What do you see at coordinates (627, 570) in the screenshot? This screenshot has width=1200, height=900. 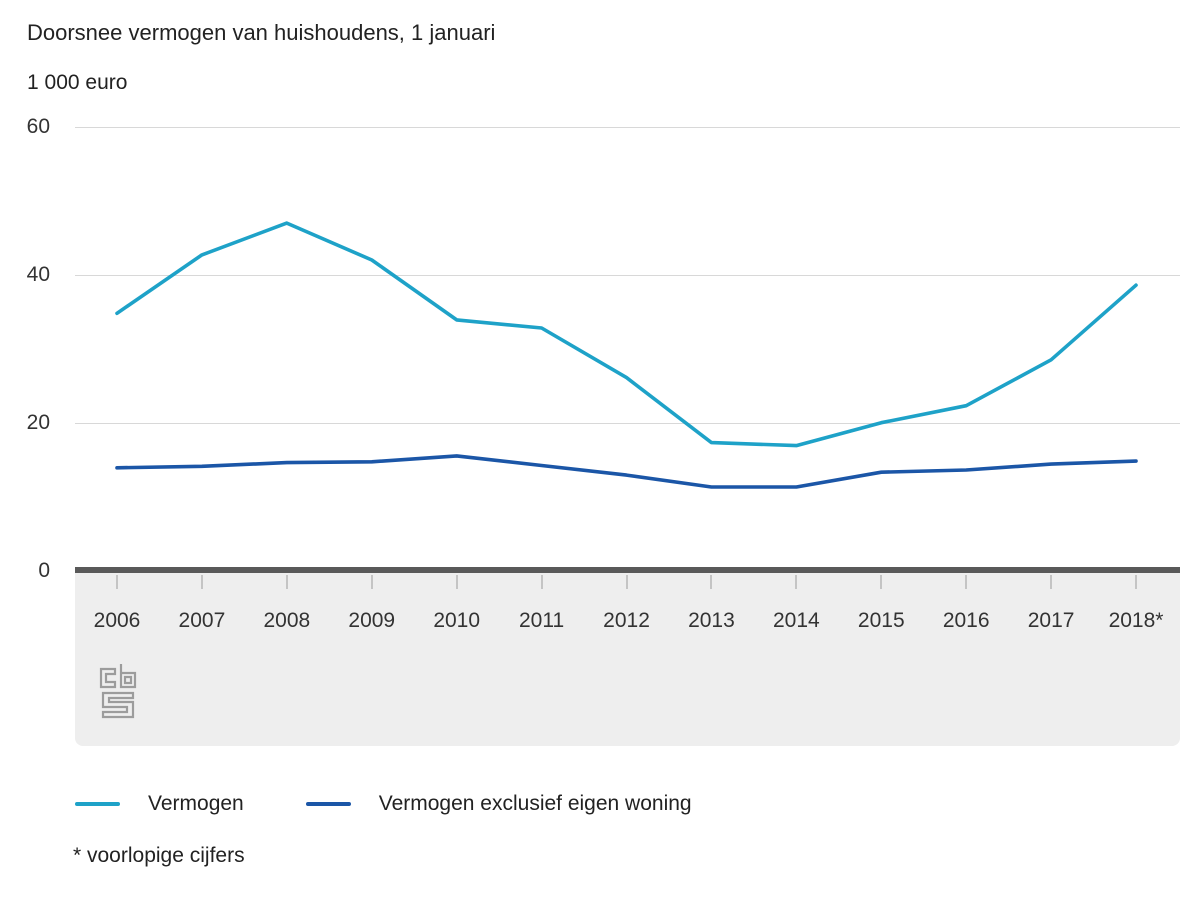 I see `zero-axis-line` at bounding box center [627, 570].